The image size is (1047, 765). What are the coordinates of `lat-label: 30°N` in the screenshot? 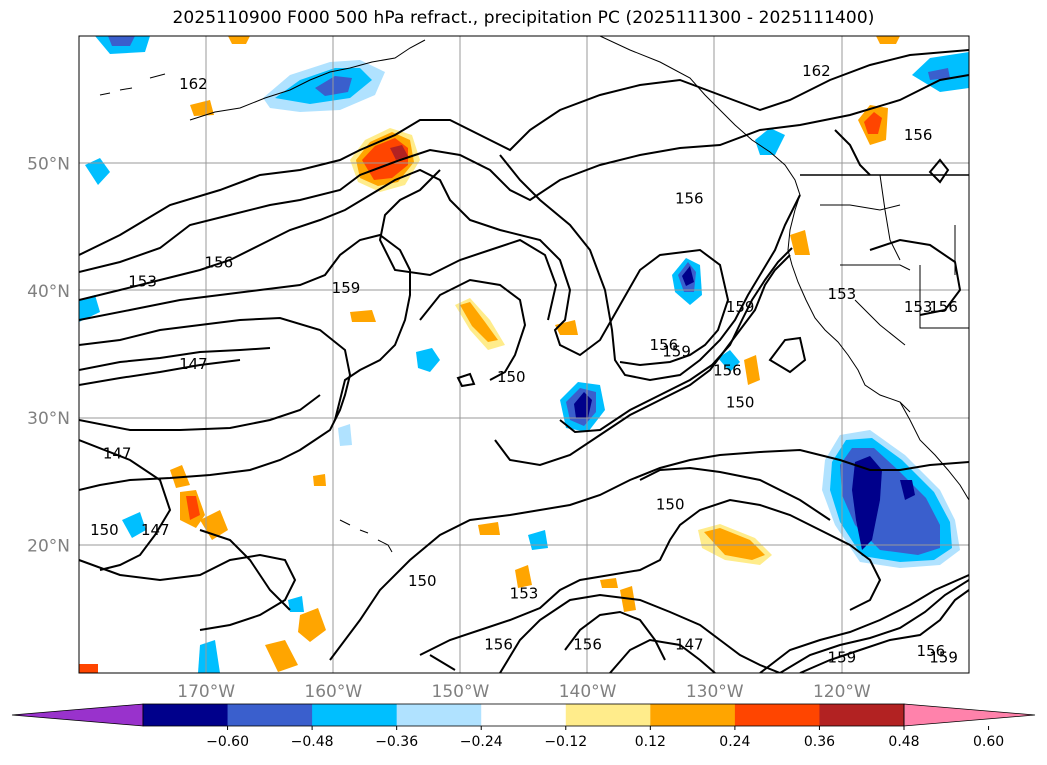 It's located at (48, 419).